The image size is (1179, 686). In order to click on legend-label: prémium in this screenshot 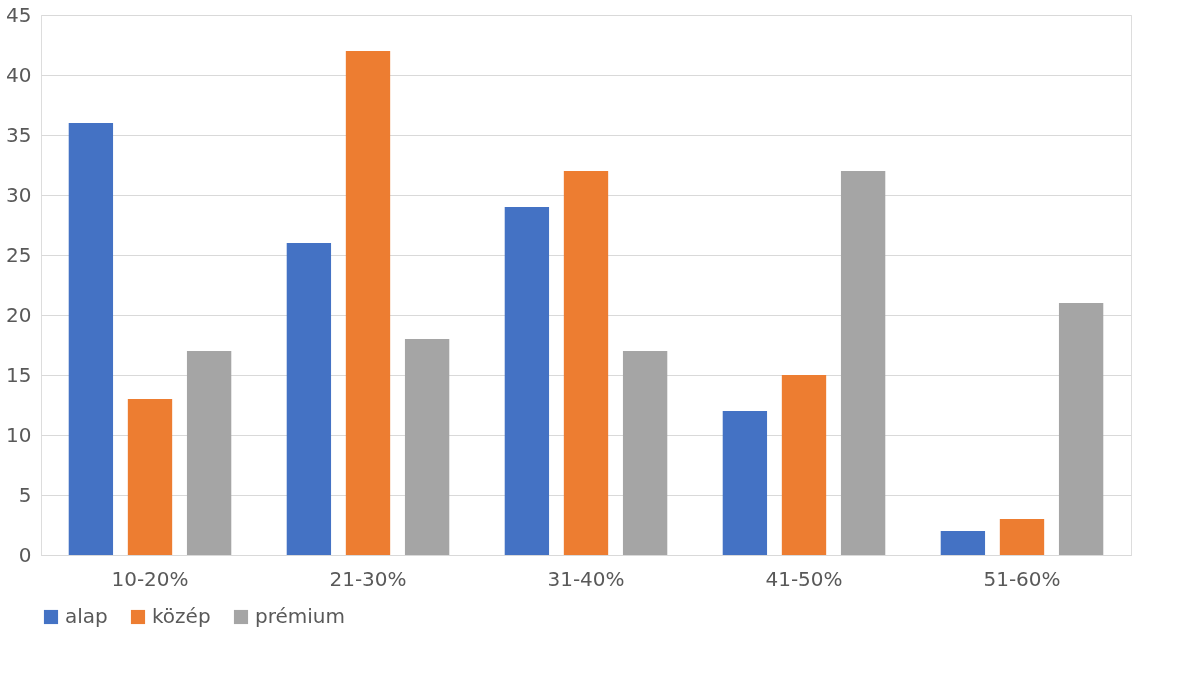, I will do `click(300, 616)`.